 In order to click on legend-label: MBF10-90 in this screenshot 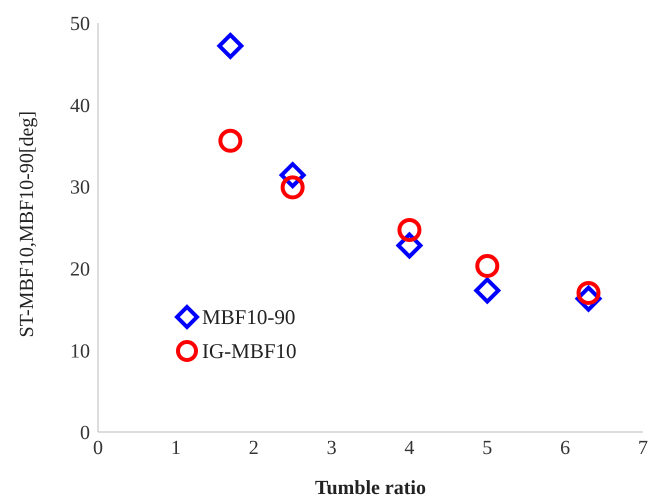, I will do `click(249, 317)`.